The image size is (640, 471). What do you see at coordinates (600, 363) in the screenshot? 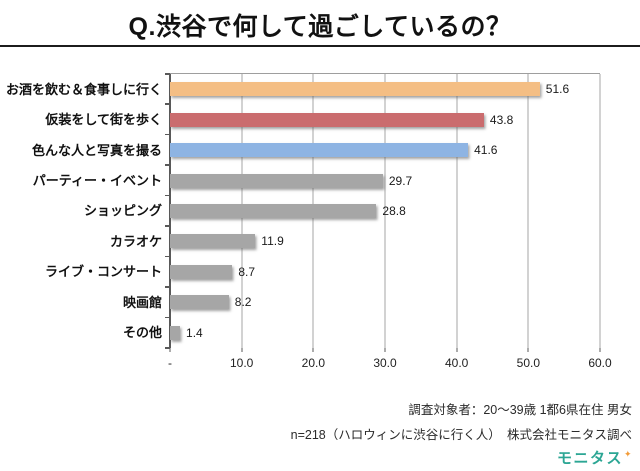
I see `x-tick-label: 60.0` at bounding box center [600, 363].